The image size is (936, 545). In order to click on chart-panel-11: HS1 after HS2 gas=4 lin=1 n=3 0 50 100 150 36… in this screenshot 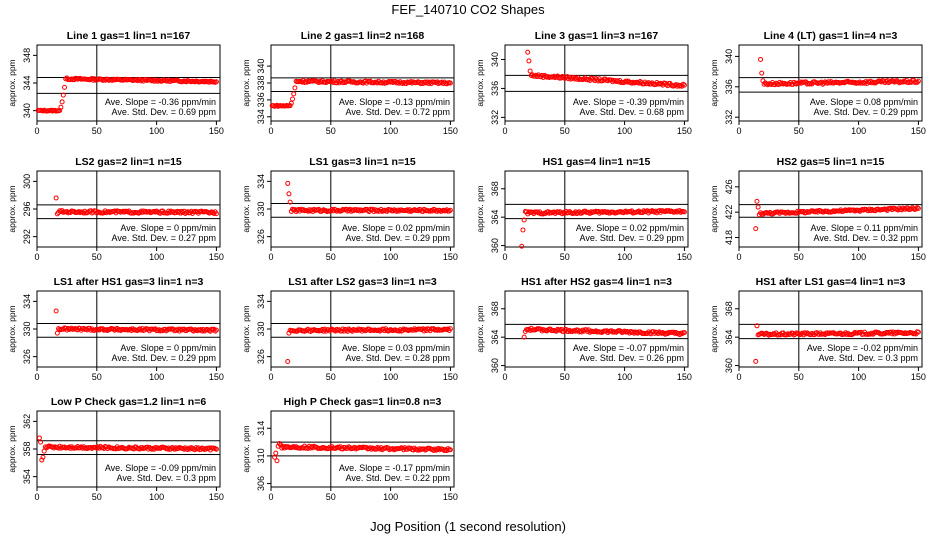, I will do `click(583, 329)`.